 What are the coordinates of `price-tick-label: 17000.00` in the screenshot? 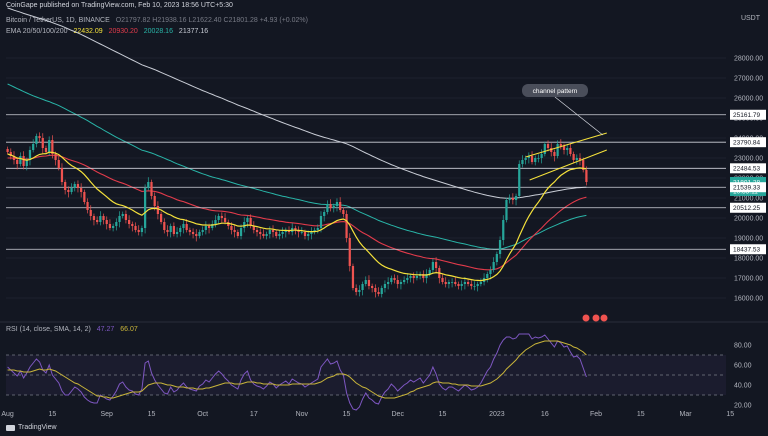 It's located at (748, 279).